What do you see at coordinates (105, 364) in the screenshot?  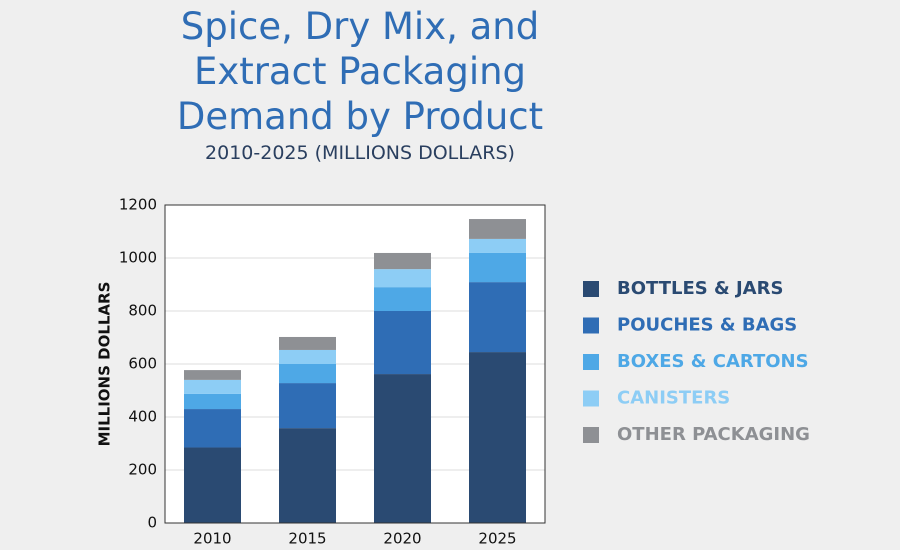 I see `y-axis-label: MILLIONS DOLLARS` at bounding box center [105, 364].